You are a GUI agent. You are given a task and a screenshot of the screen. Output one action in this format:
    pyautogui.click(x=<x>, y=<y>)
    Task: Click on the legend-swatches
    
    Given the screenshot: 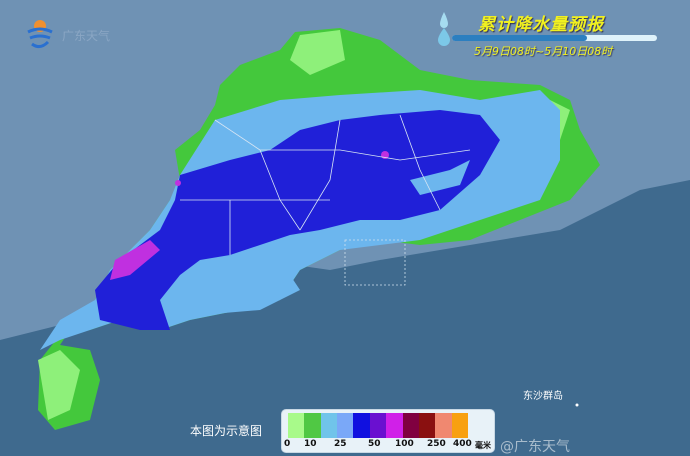 What is the action you would take?
    pyautogui.click(x=378, y=425)
    